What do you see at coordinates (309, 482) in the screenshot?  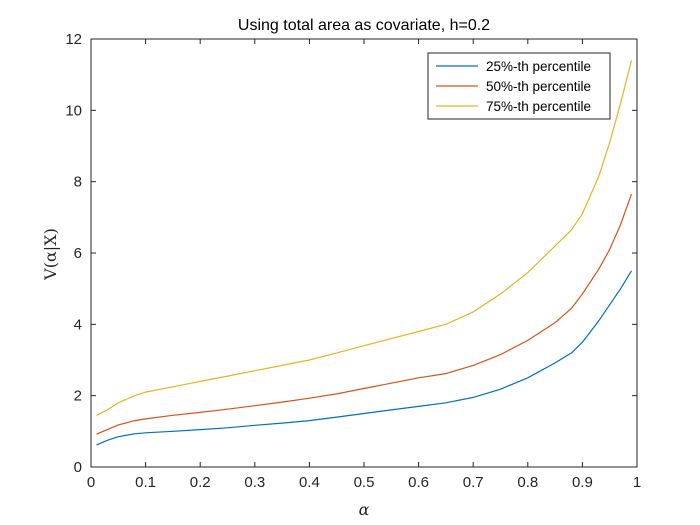 I see `x-tick-label: 0.4` at bounding box center [309, 482].